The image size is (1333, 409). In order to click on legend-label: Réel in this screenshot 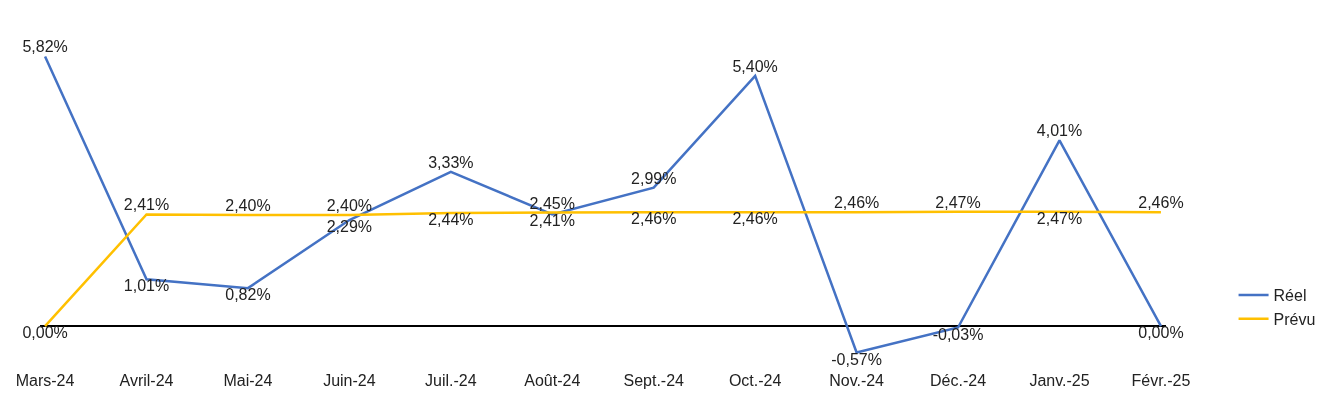, I will do `click(1290, 296)`.